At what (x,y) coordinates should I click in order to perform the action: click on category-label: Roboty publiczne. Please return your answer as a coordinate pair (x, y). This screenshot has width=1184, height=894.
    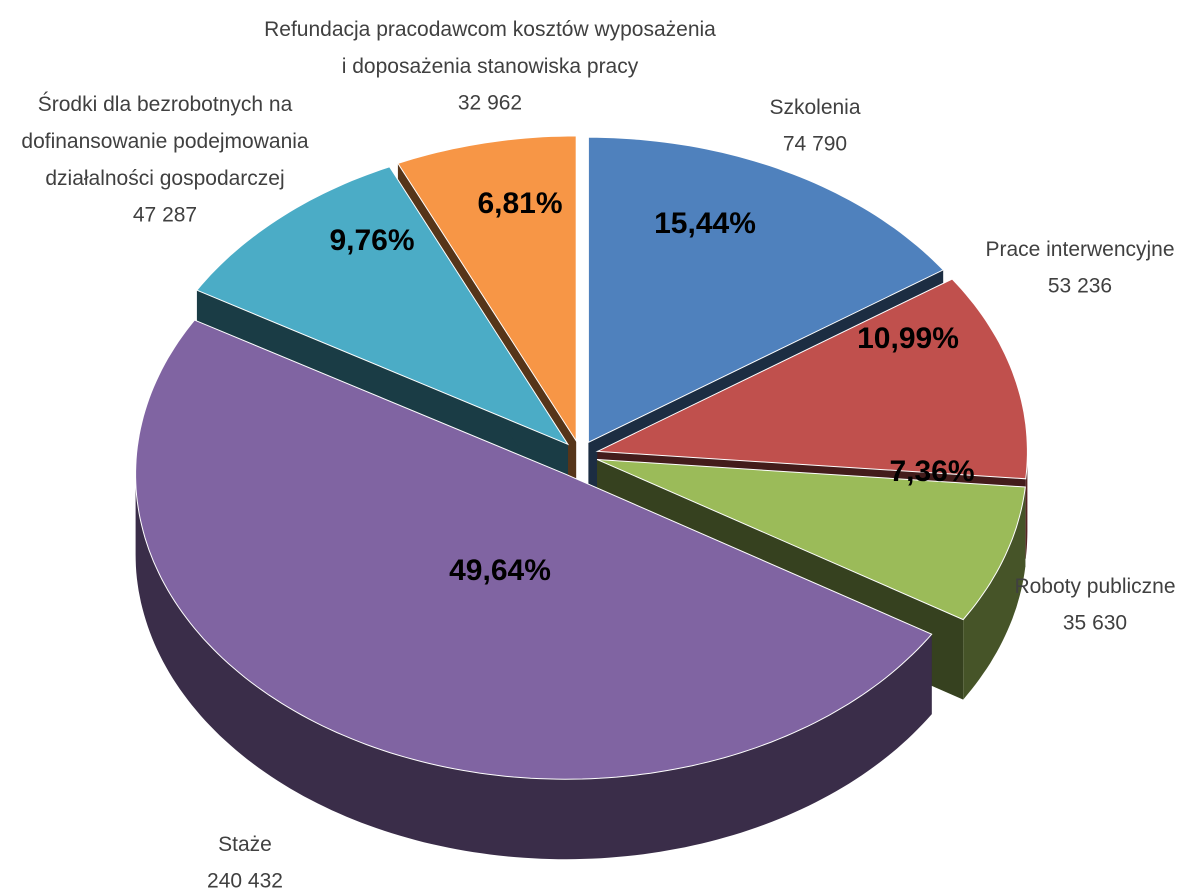
    Looking at the image, I should click on (1094, 586).